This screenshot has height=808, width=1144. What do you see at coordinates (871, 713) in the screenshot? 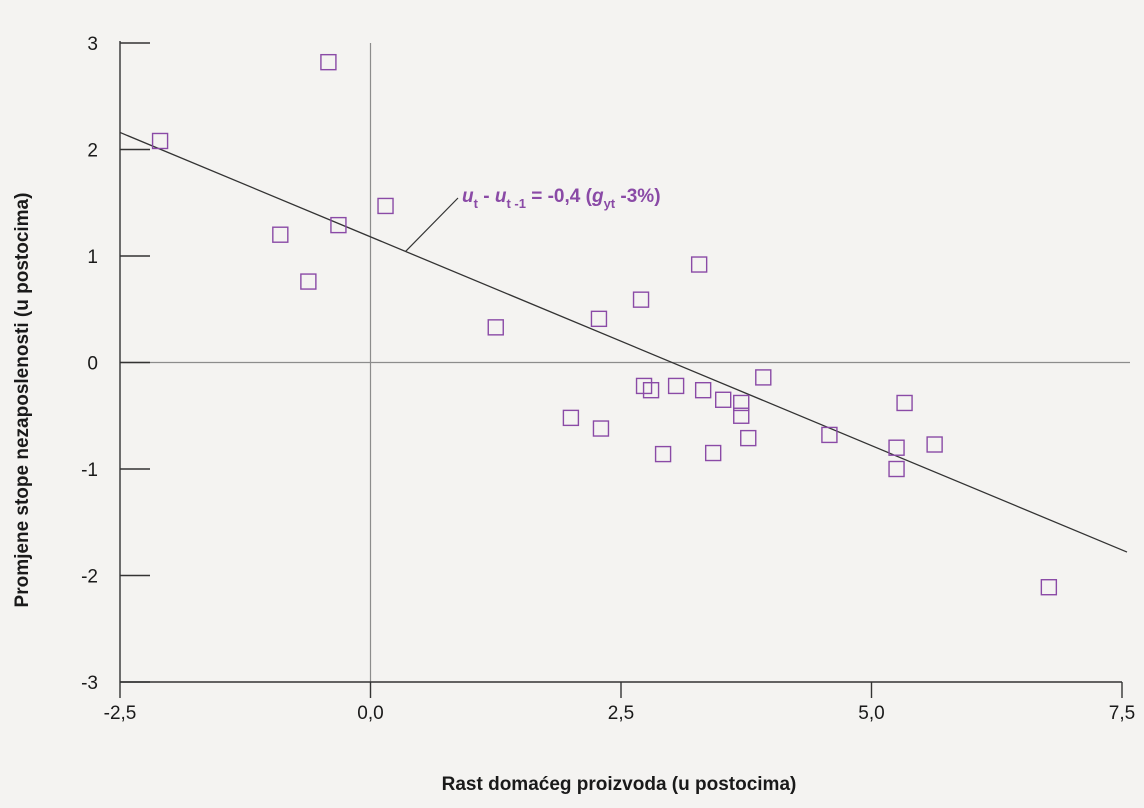
I see `x-tick-label: 5,0` at bounding box center [871, 713].